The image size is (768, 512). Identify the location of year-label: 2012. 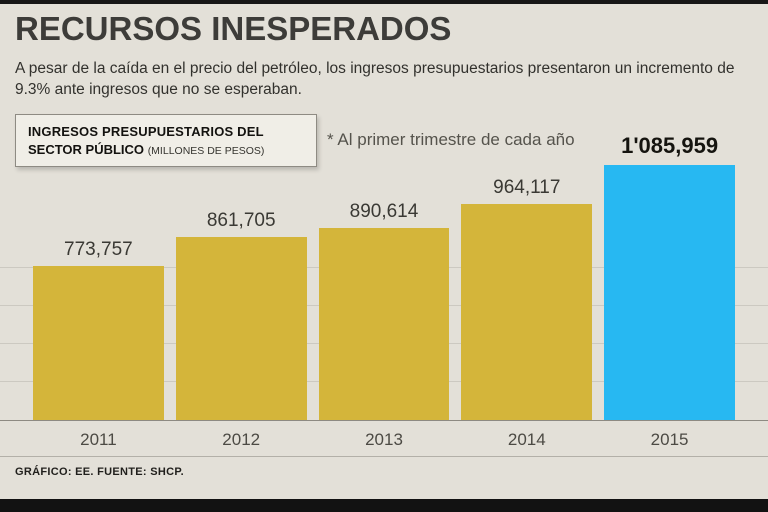
(241, 439).